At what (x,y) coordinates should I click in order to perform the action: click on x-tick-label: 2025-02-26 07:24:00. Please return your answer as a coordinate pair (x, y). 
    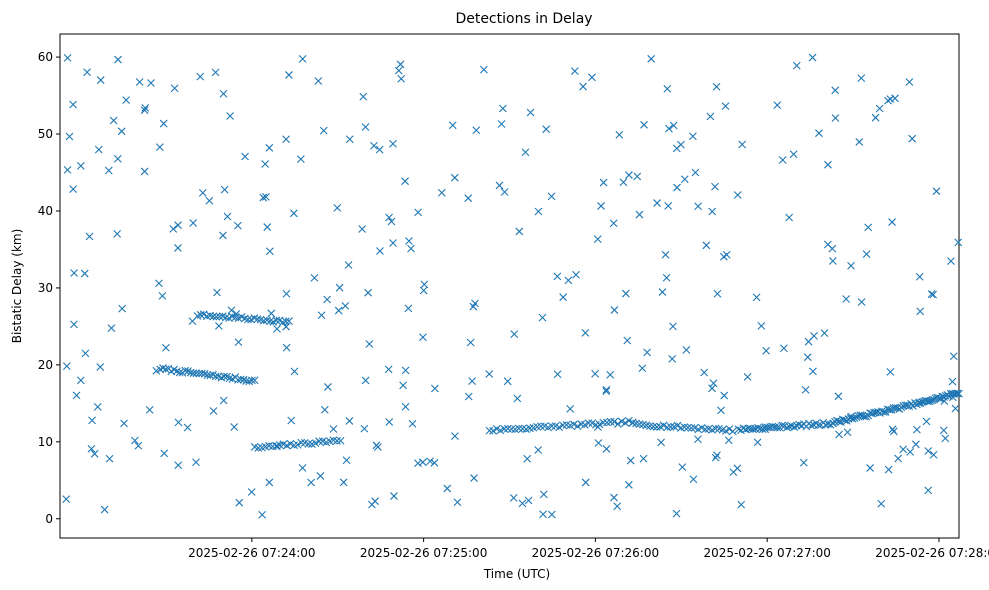
    Looking at the image, I should click on (251, 553).